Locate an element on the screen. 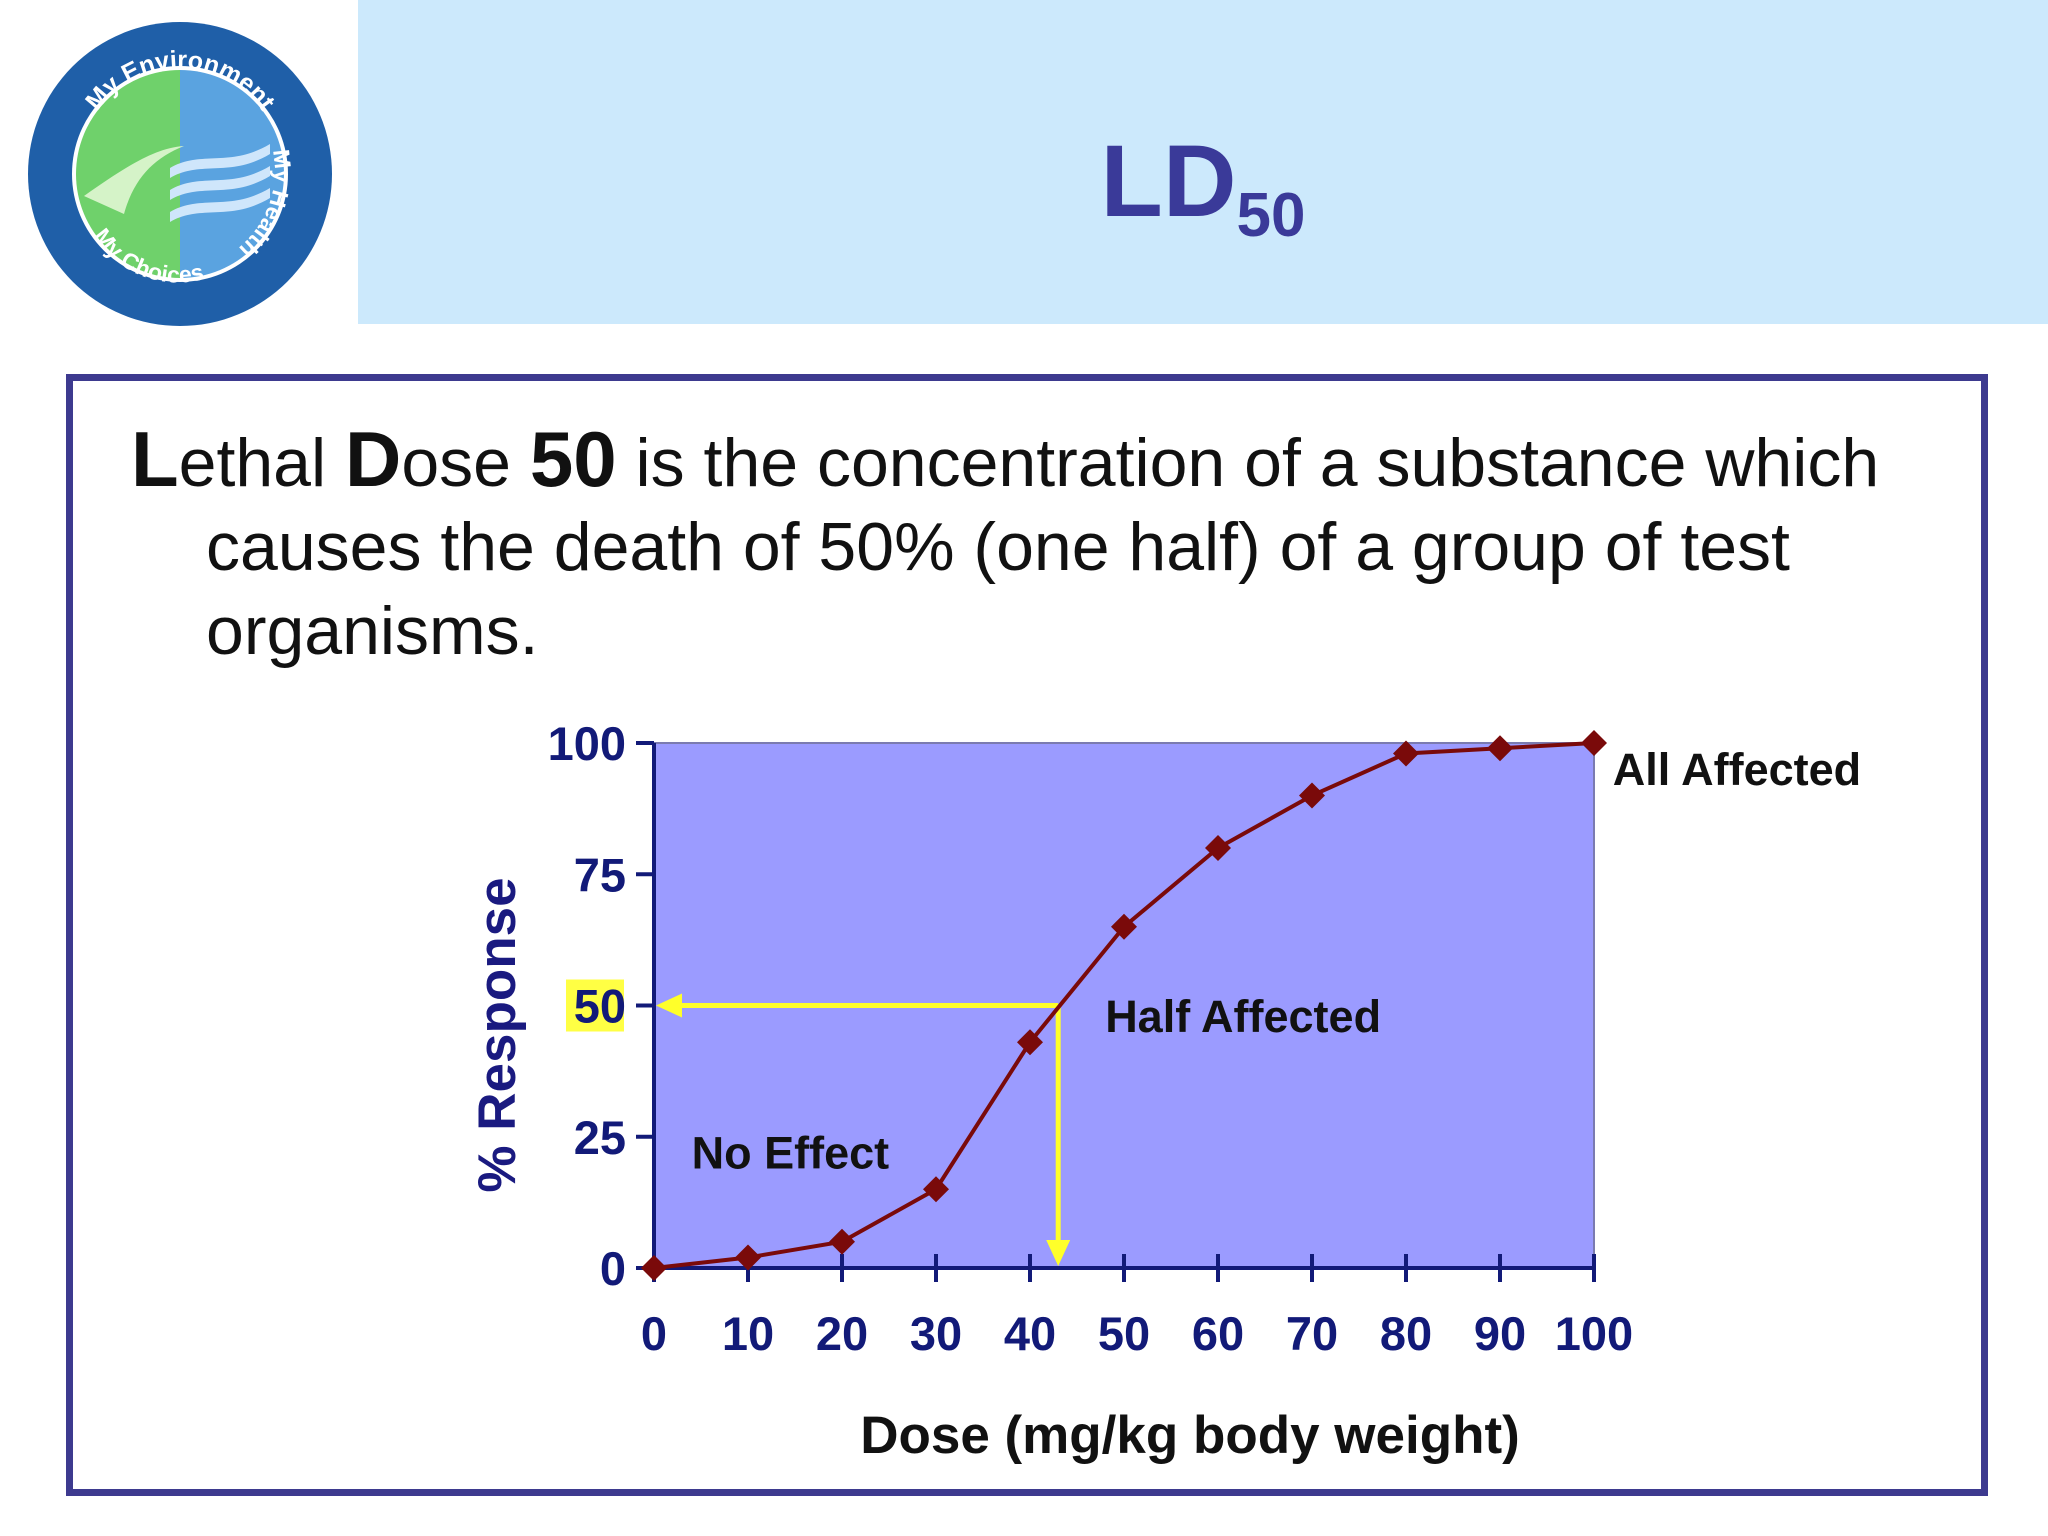 Image resolution: width=2048 pixels, height=1536 pixels. slide-title: LD50 is located at coordinates (1203, 188).